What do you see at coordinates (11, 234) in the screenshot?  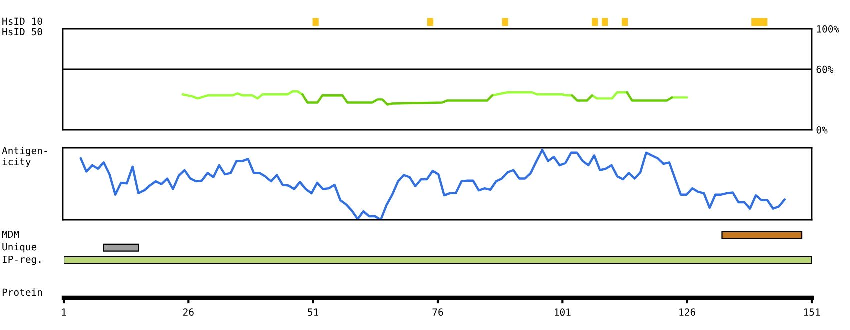 I see `category-label: MDM` at bounding box center [11, 234].